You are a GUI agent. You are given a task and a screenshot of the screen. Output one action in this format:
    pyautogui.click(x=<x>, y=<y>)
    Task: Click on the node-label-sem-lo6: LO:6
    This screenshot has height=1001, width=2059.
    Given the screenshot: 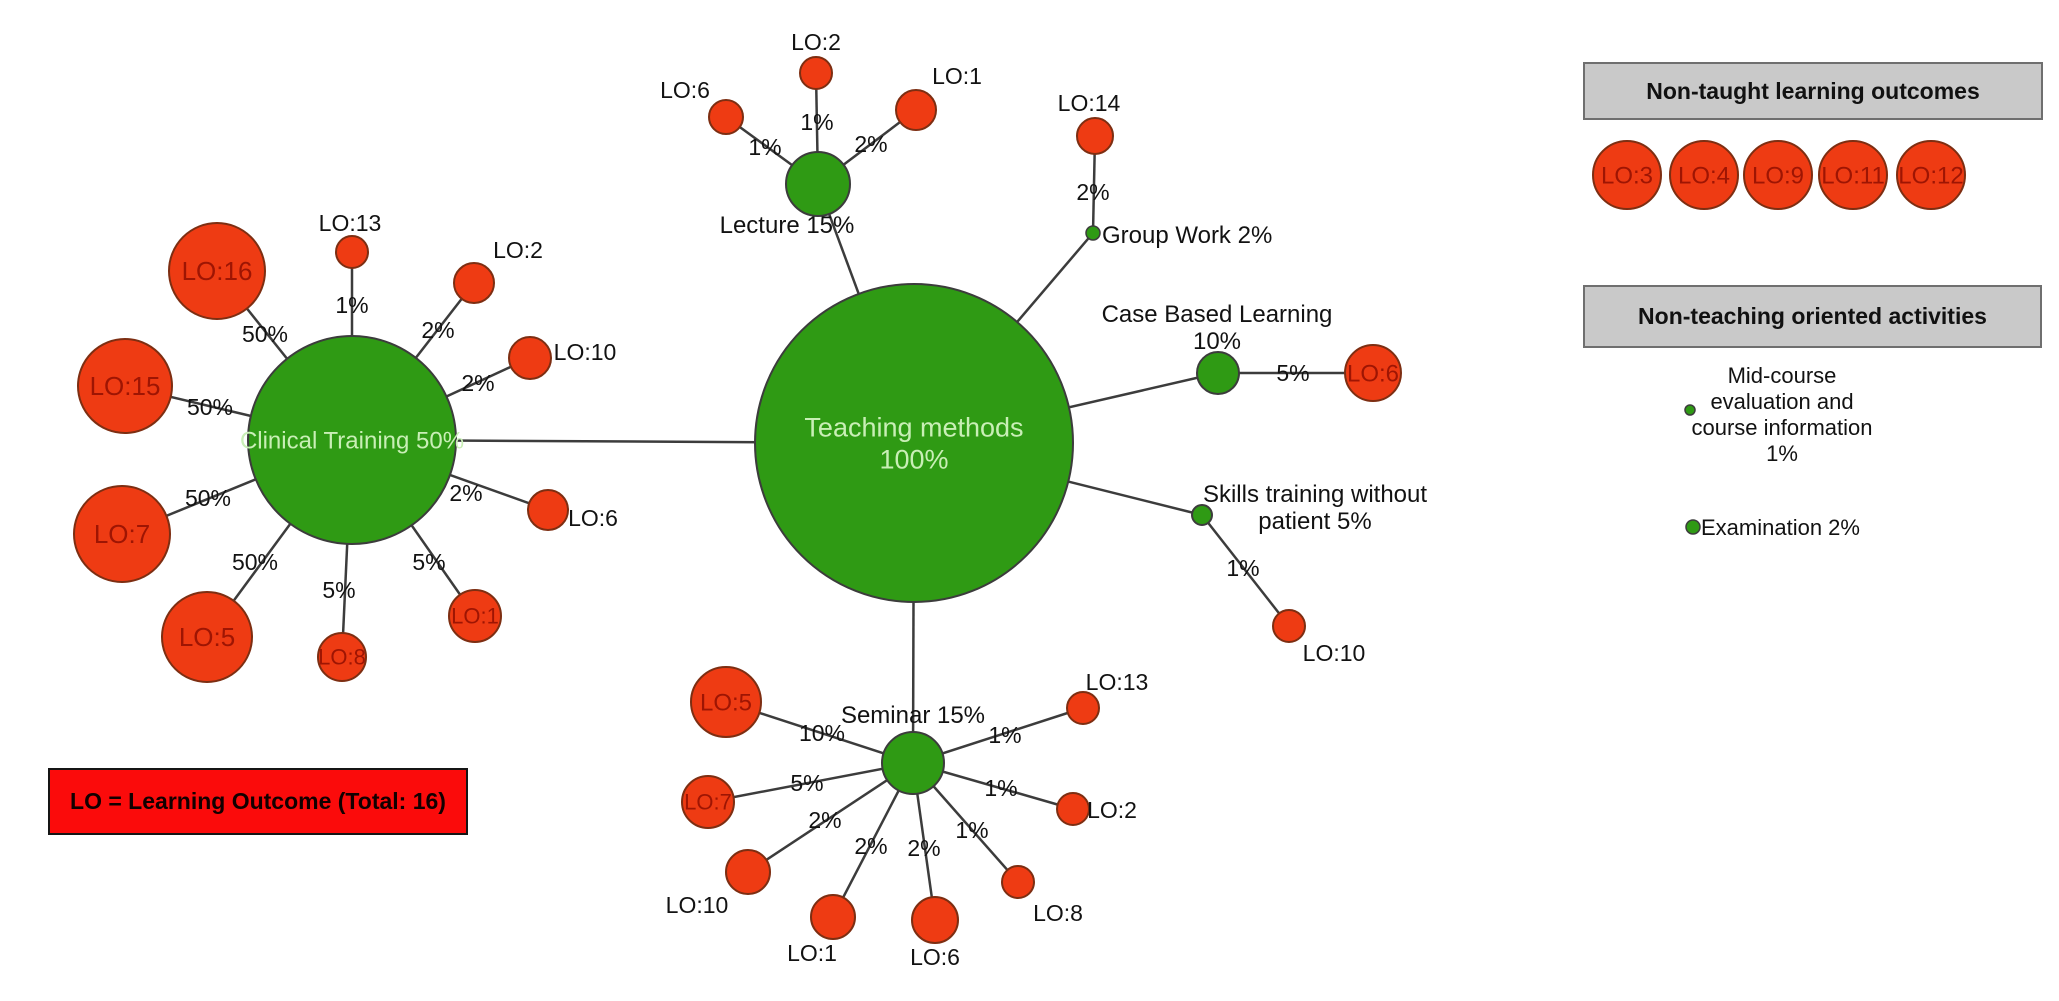 What is the action you would take?
    pyautogui.click(x=935, y=957)
    